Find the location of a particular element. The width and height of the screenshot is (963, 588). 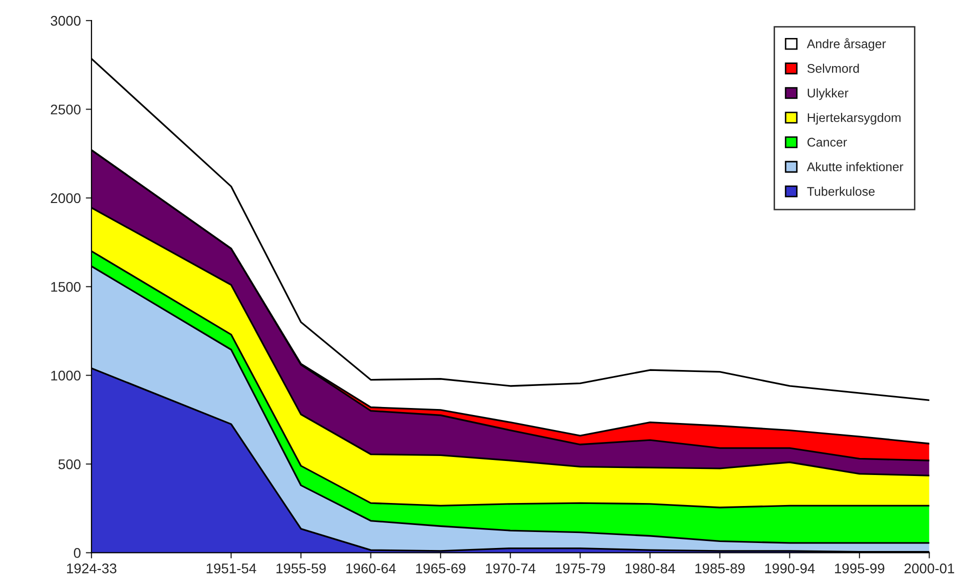

legend-label: Hjertekarsygdom is located at coordinates (854, 118).